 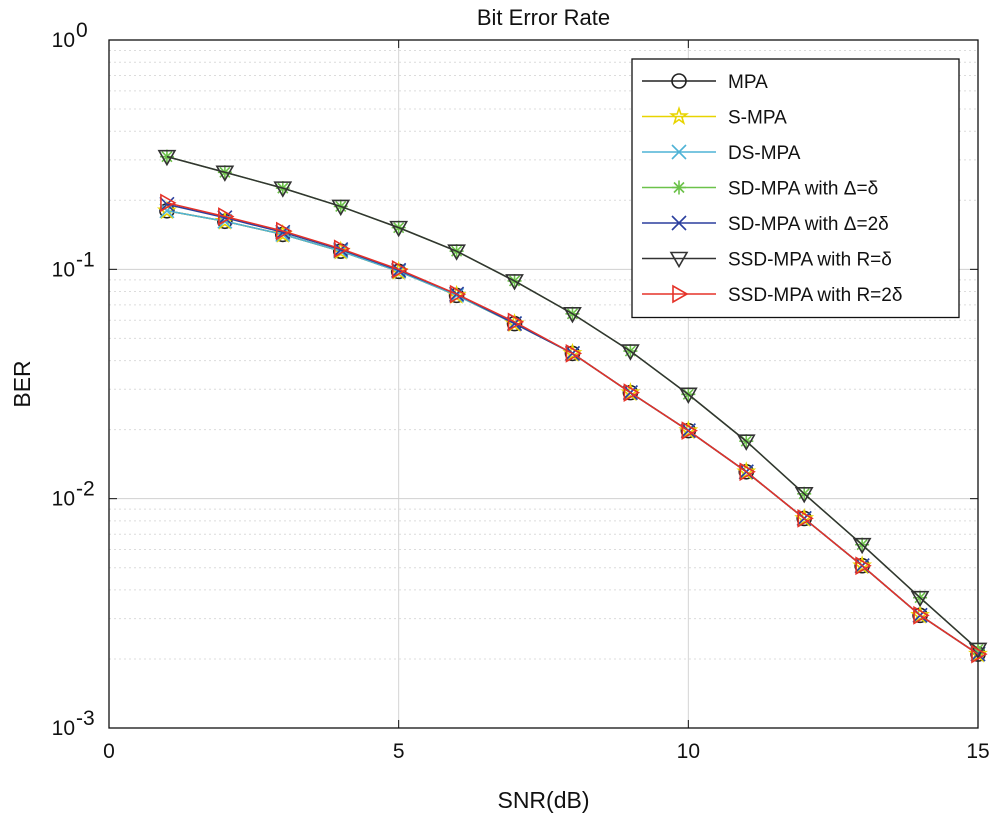 I want to click on circle-marker, so click(x=679, y=81).